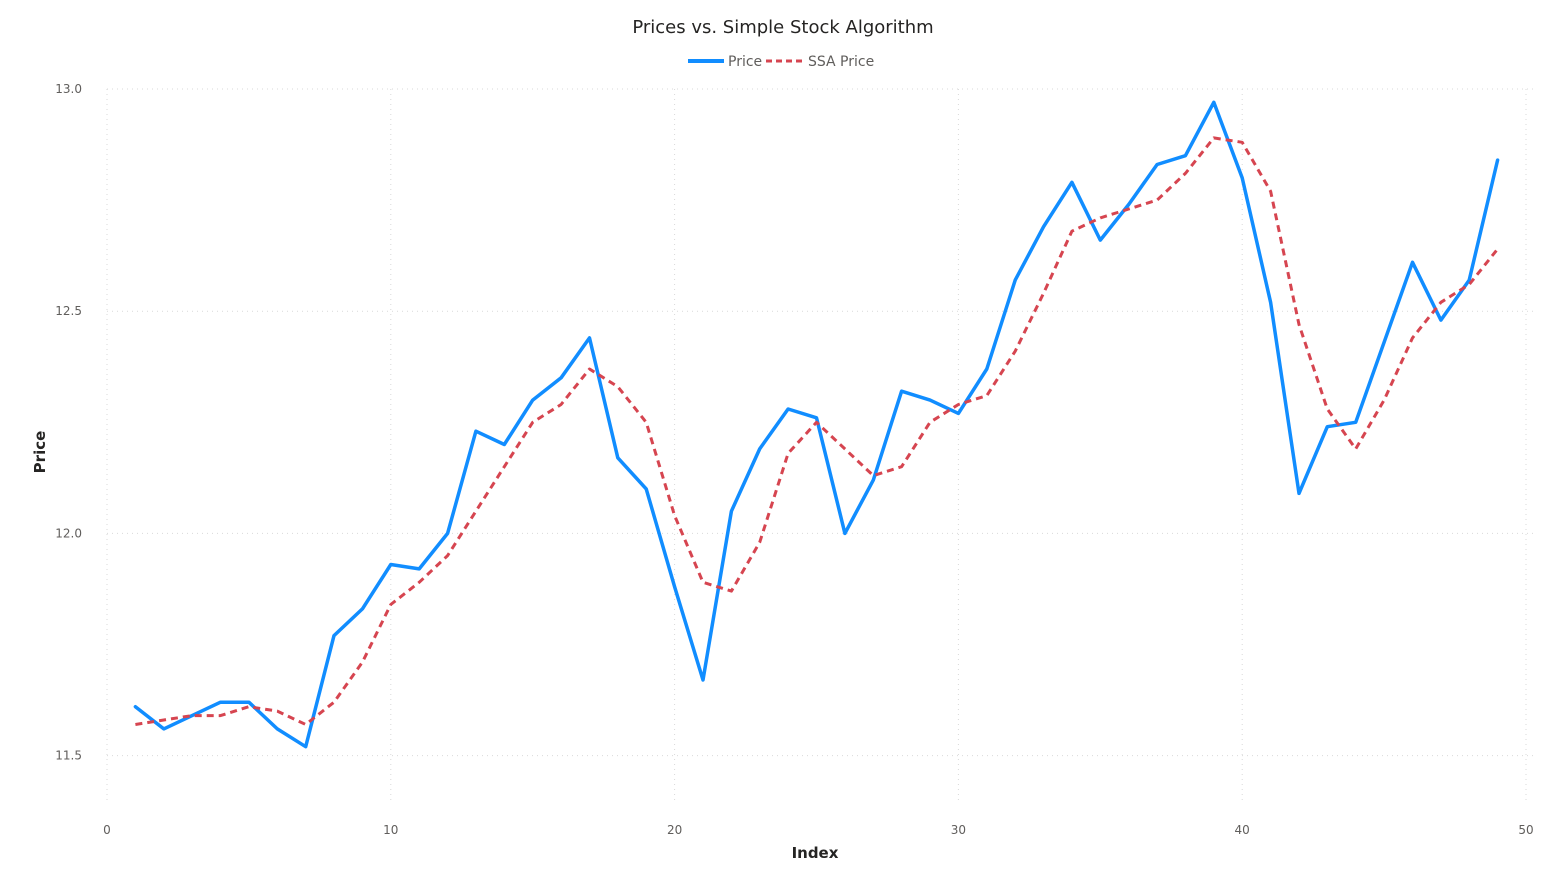 This screenshot has height=874, width=1564. Describe the element at coordinates (68, 89) in the screenshot. I see `y-tick-label: 13.0` at that location.